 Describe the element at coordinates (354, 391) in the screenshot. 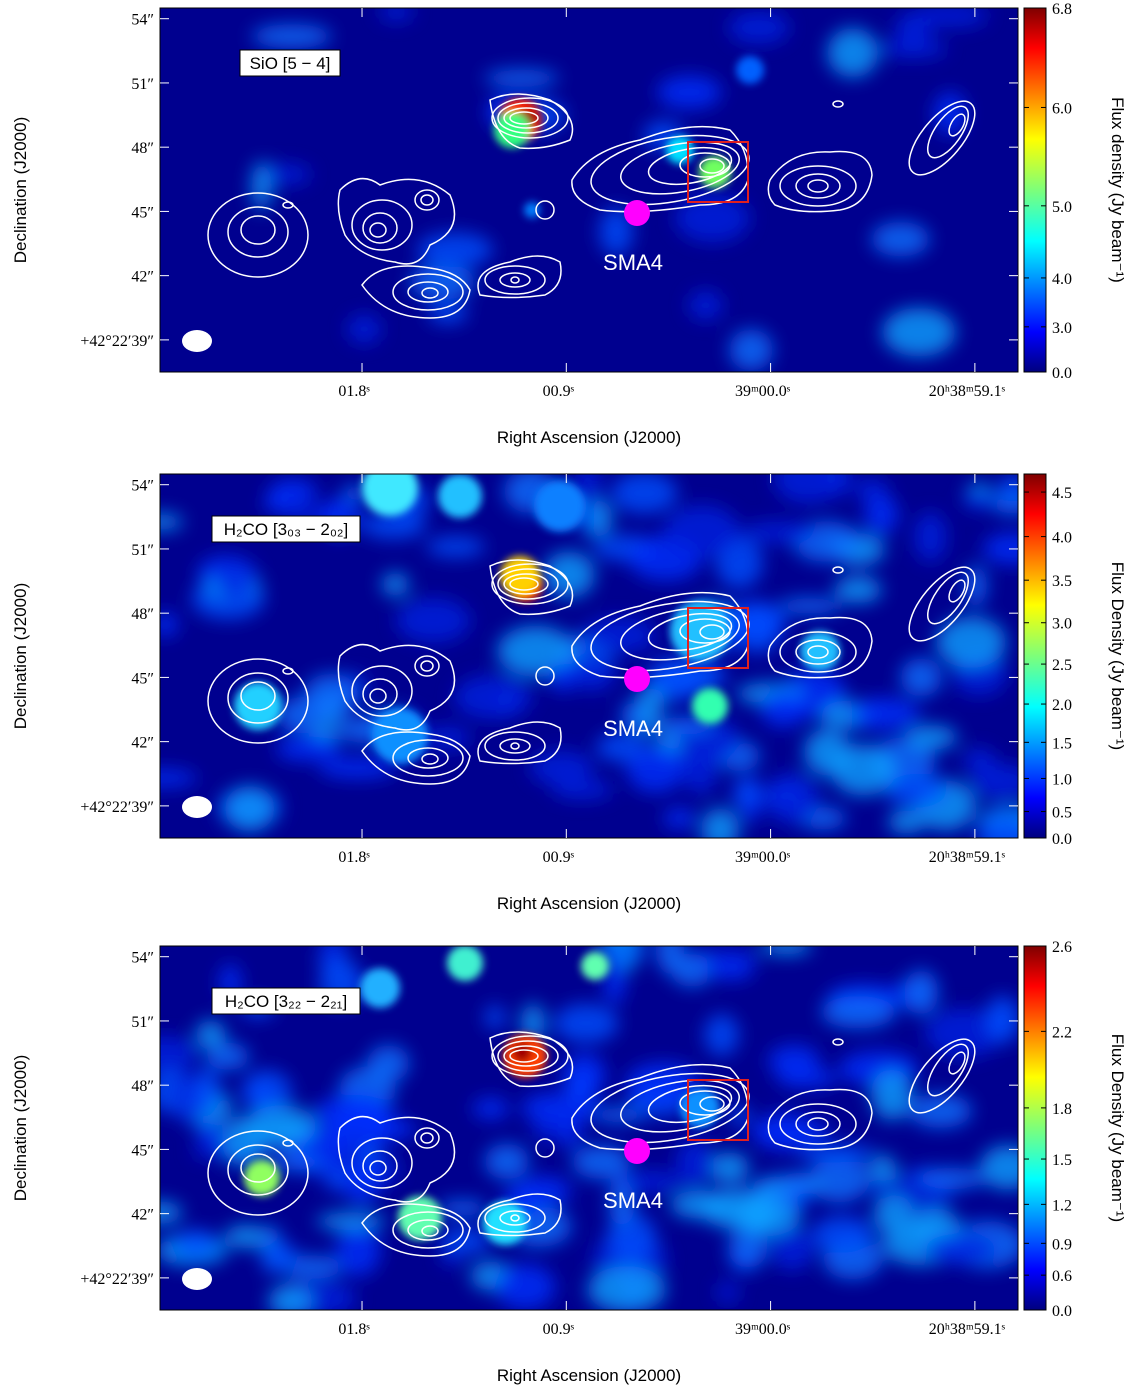

I see `x-tick-label: 01.8ˢ` at that location.